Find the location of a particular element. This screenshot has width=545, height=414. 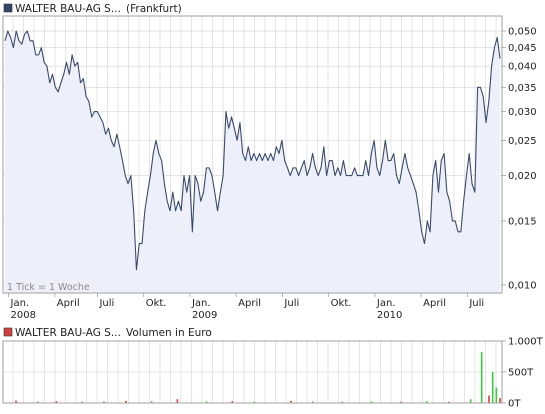

price-legend-market: (Frankfurt) is located at coordinates (154, 9).